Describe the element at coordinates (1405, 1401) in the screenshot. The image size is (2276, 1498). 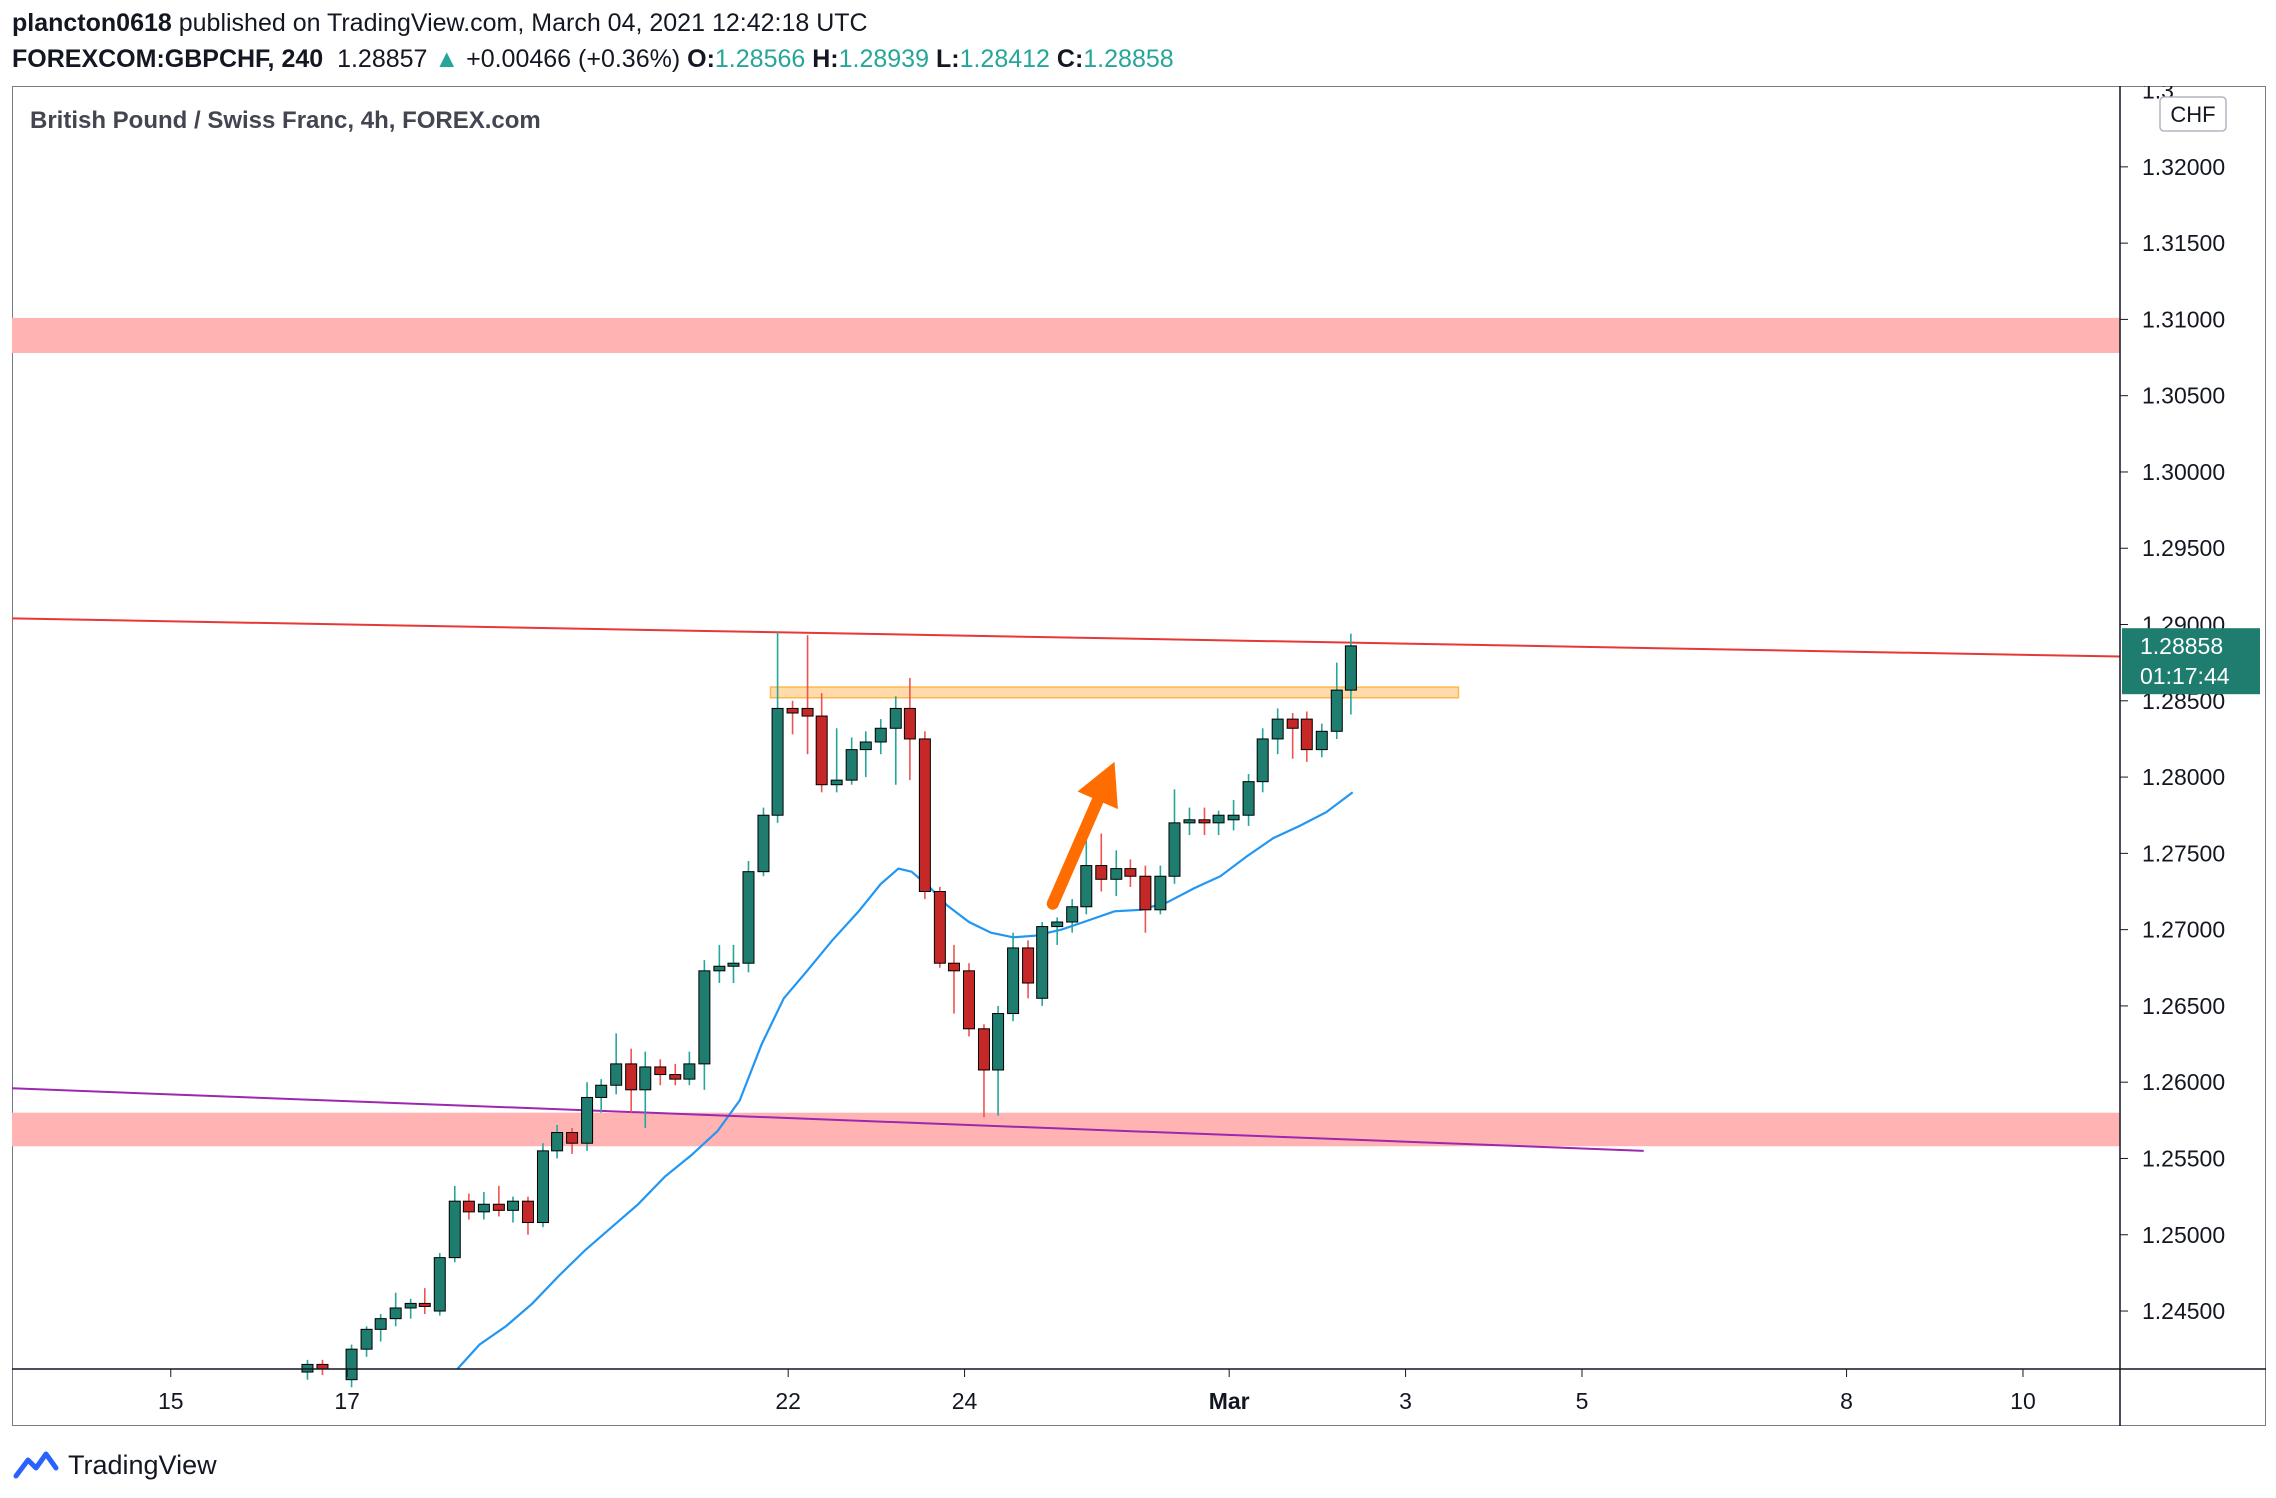
I see `x-tick-label: 3` at that location.